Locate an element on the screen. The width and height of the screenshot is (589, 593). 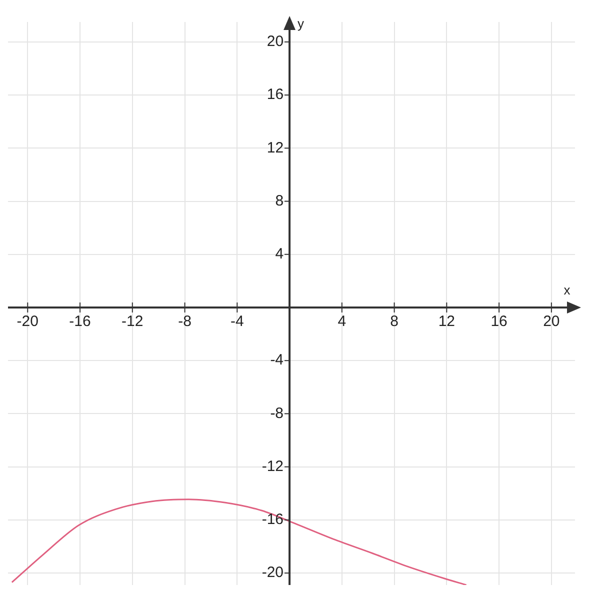
y-tick-label: 20 is located at coordinates (275, 41).